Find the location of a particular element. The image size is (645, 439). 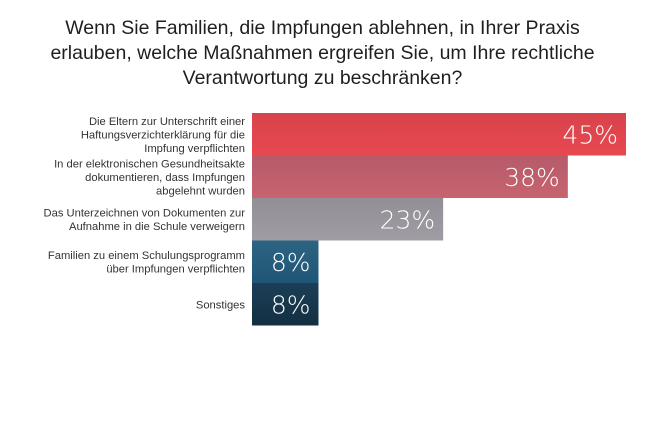

value-label-2: 38% is located at coordinates (532, 177).